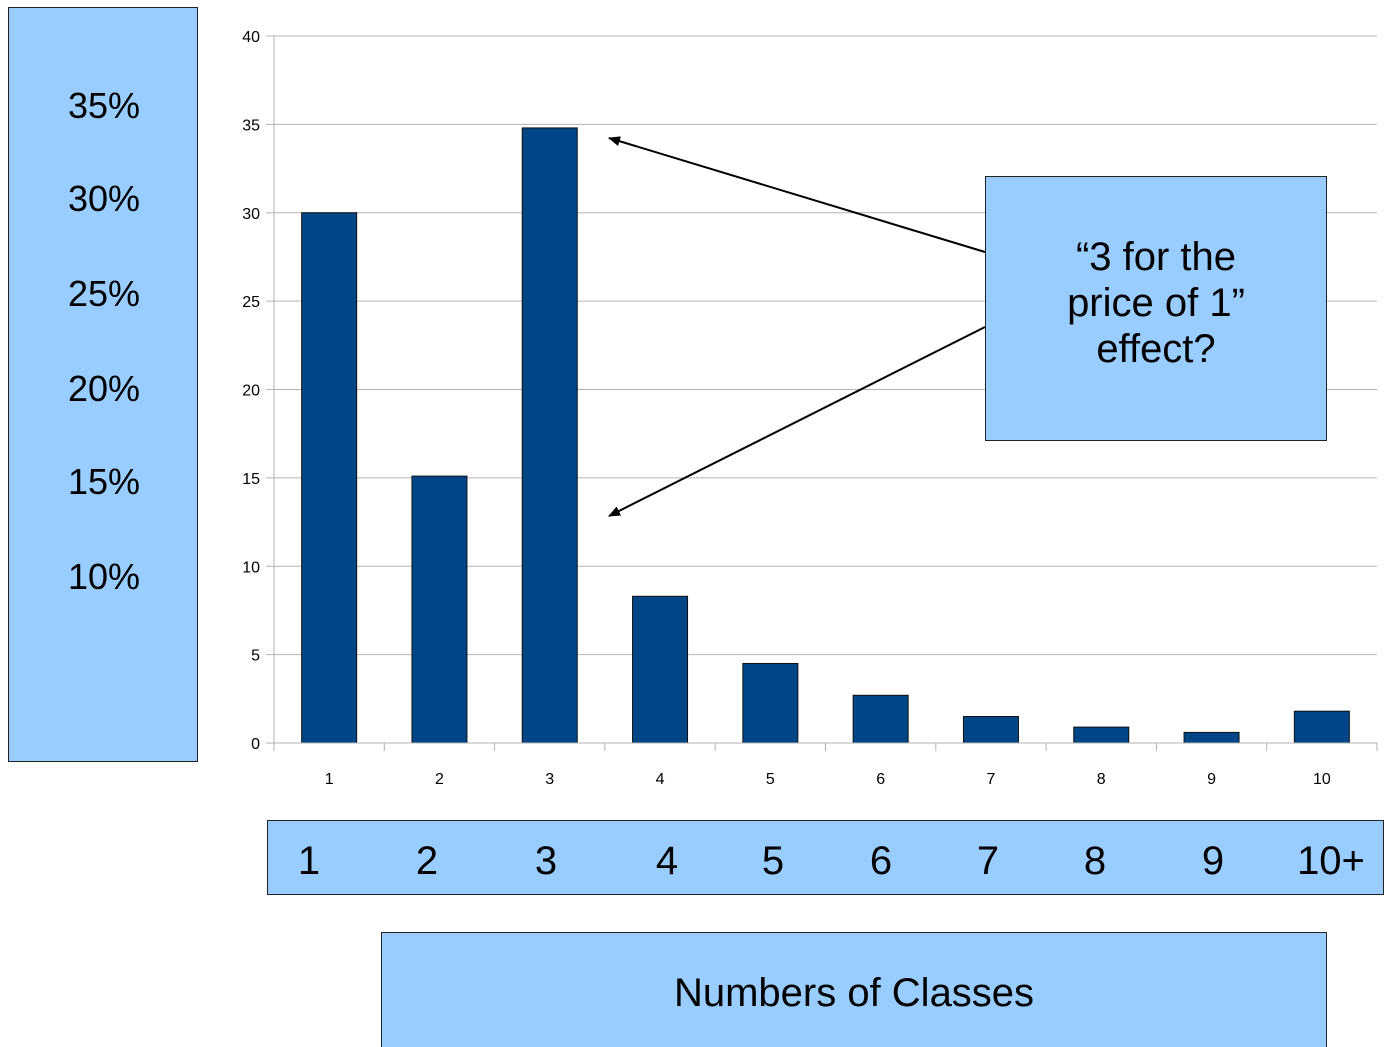 This screenshot has height=1047, width=1384. What do you see at coordinates (251, 37) in the screenshot?
I see `y-tick-label: 40` at bounding box center [251, 37].